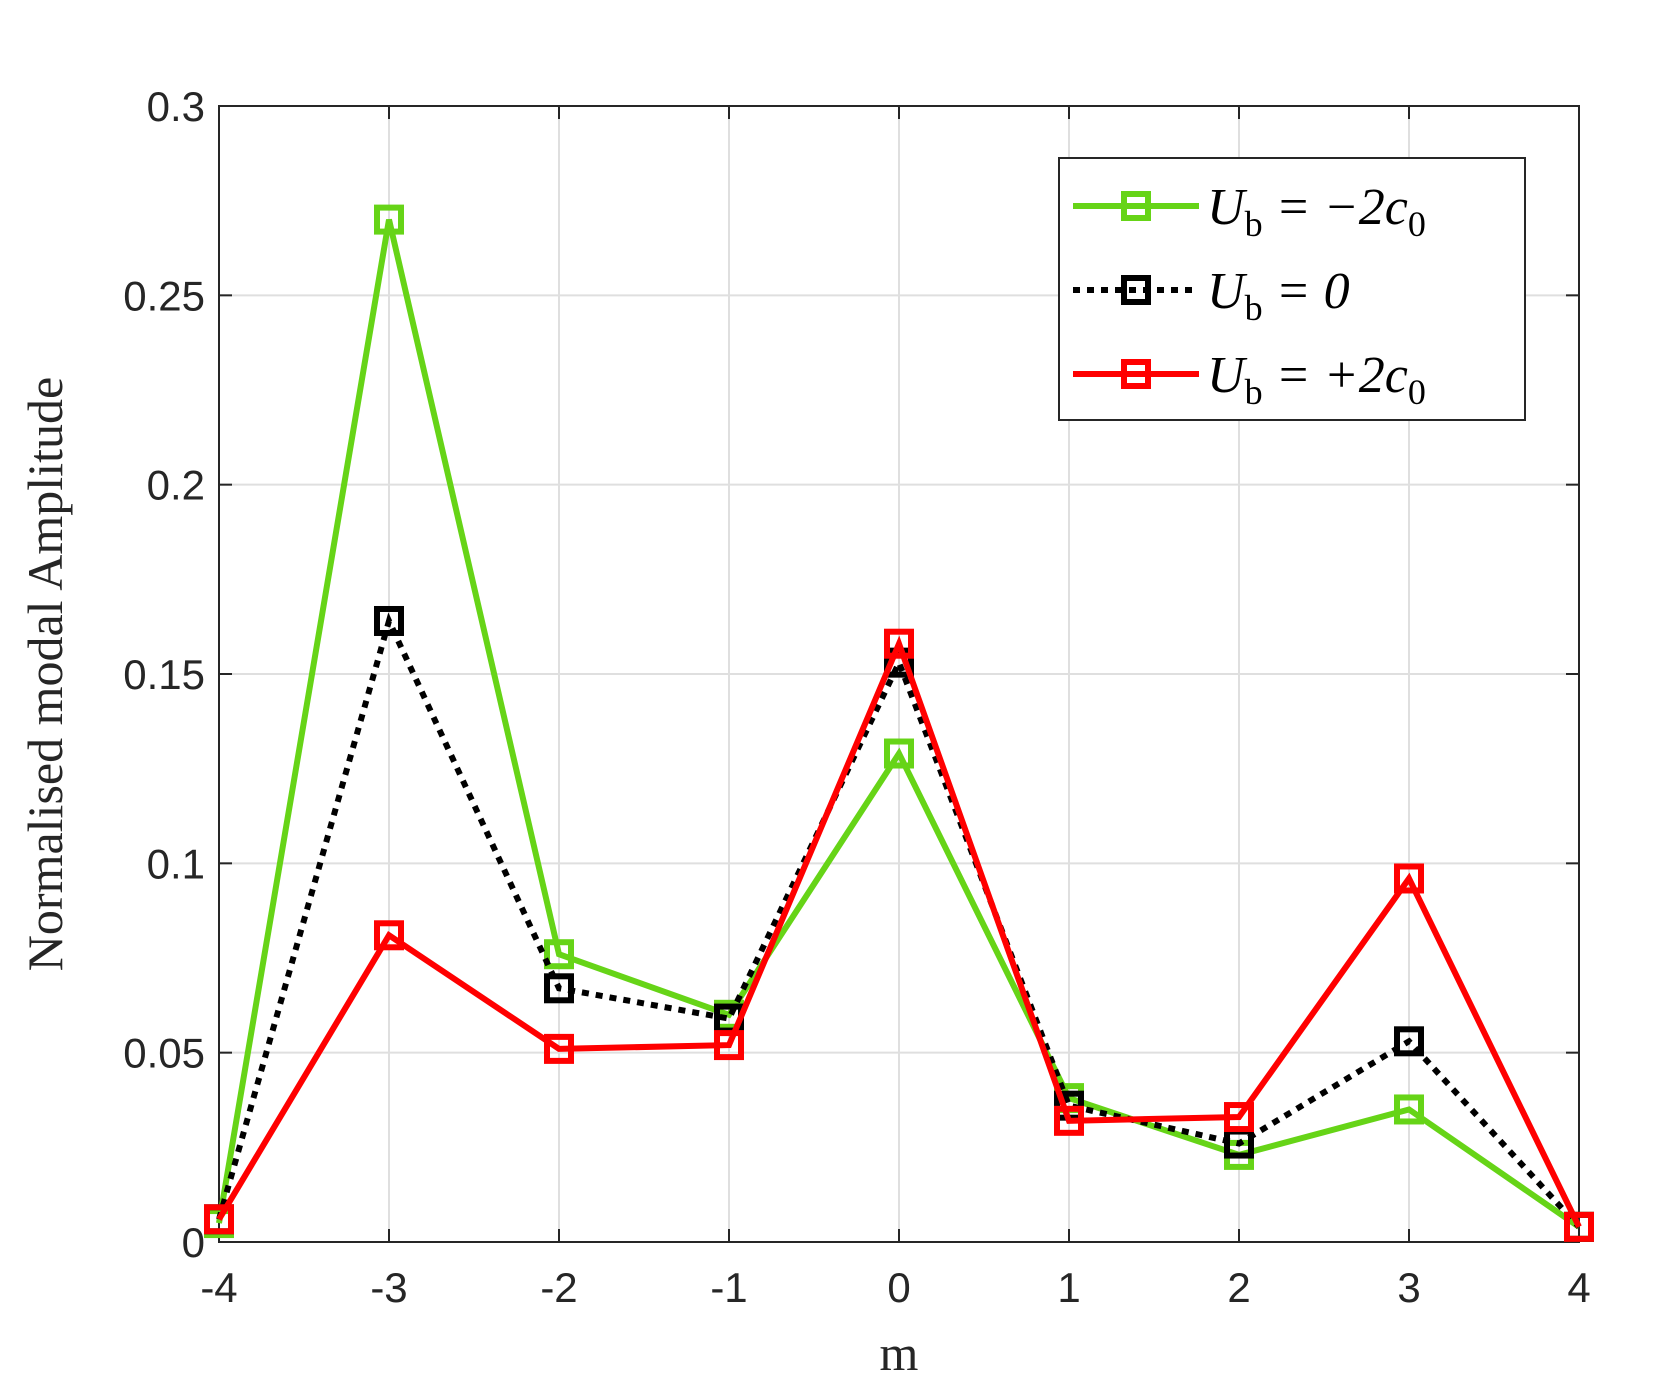 This screenshot has width=1661, height=1396. I want to click on legend-label: Ub = +2c0, so click(1316, 379).